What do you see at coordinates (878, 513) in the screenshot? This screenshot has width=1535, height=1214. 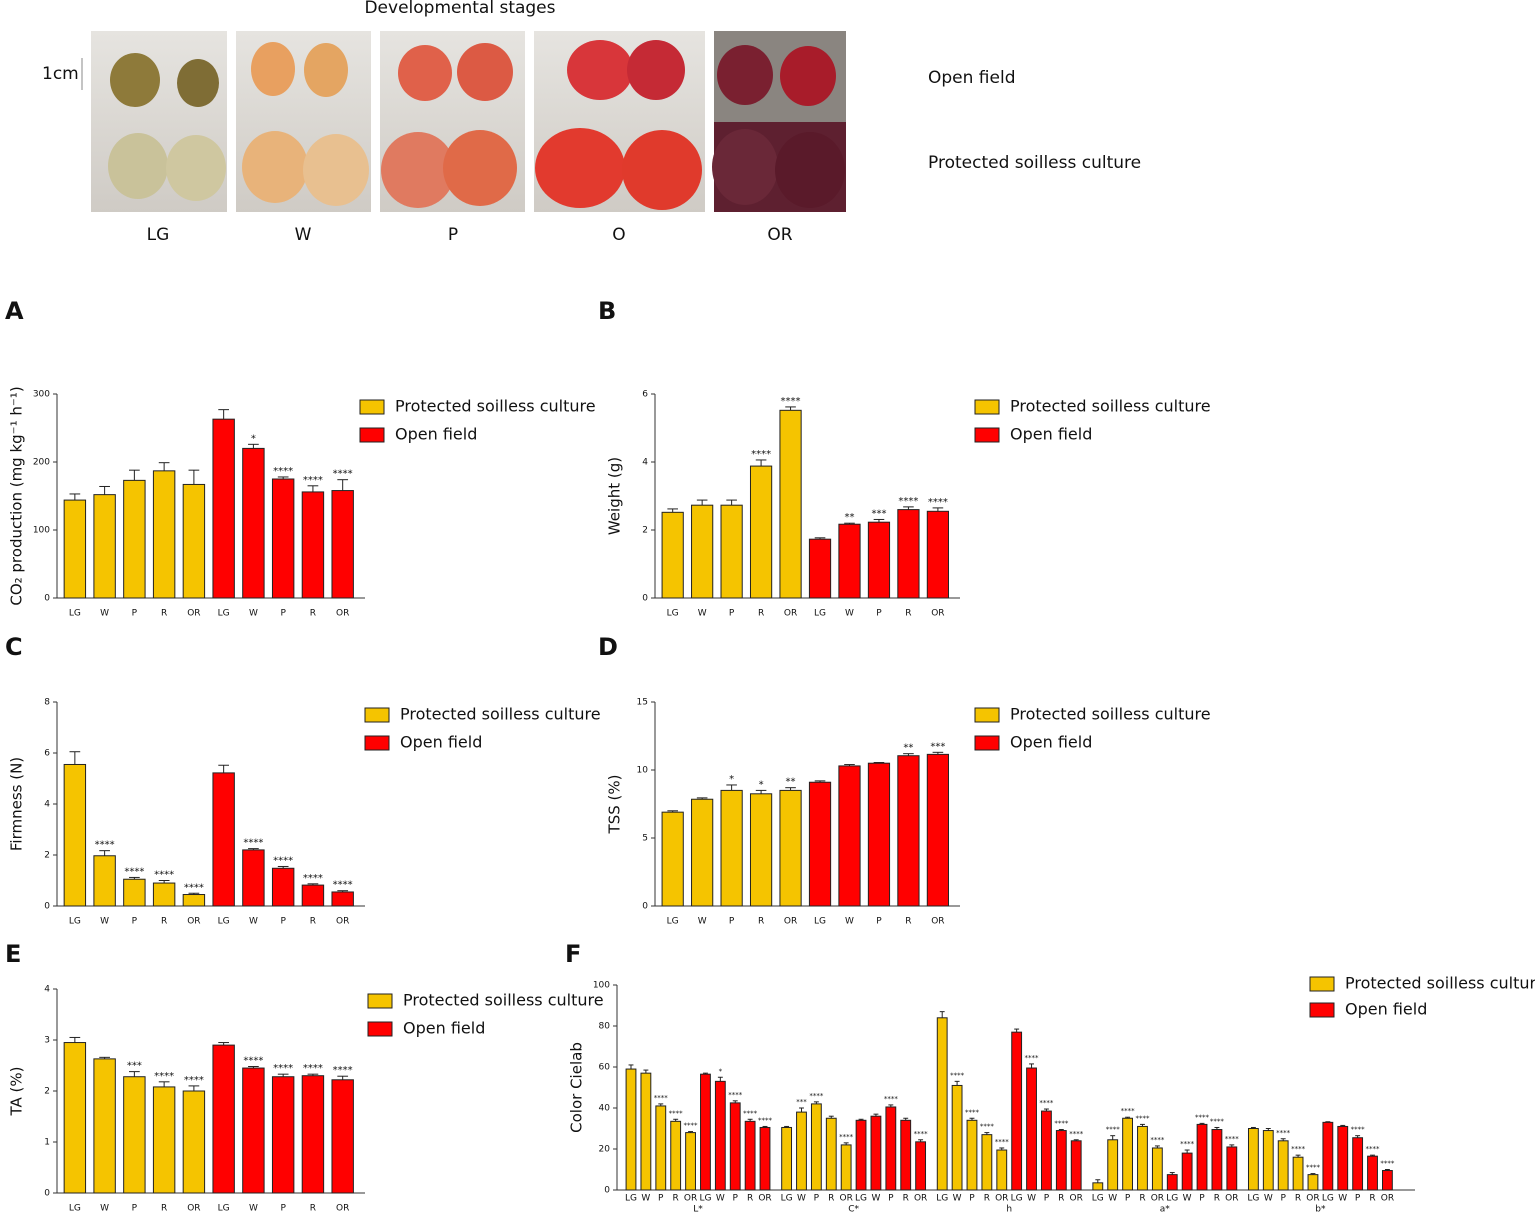 I see `significance: ***` at bounding box center [878, 513].